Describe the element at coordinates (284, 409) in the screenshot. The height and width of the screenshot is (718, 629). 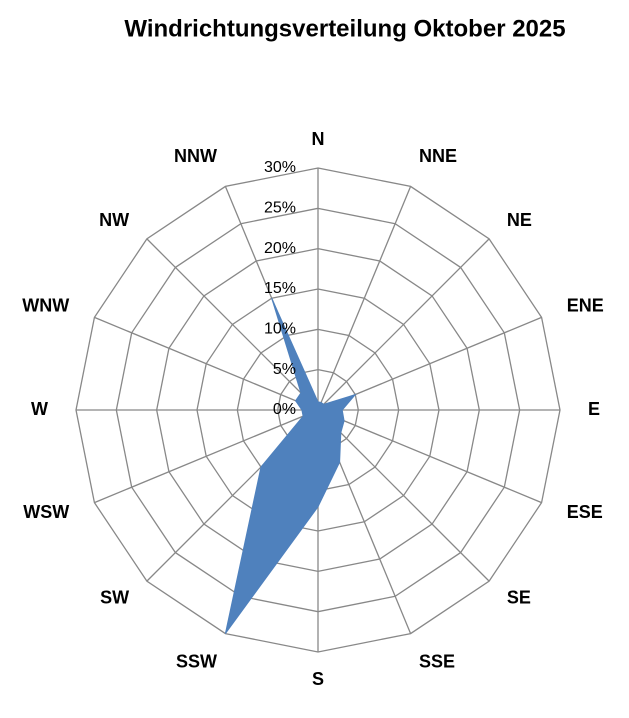
I see `r-tick-label: 0%` at that location.